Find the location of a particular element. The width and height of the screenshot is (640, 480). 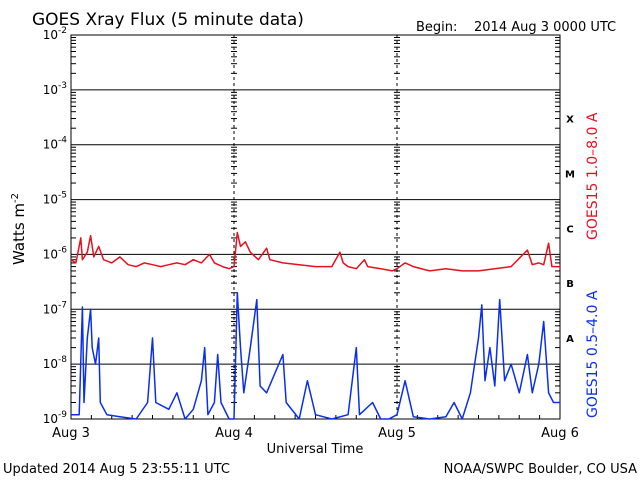

x-tick-label: Aug 4 is located at coordinates (234, 433).